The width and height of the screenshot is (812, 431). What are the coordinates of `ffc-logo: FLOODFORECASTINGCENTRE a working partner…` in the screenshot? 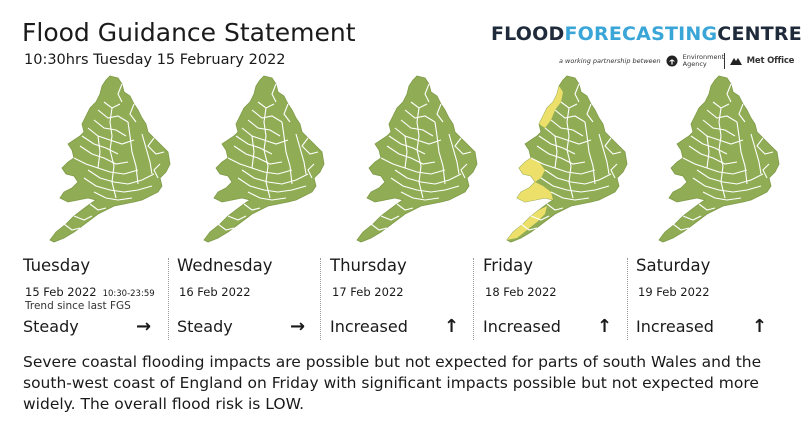 It's located at (646, 48).